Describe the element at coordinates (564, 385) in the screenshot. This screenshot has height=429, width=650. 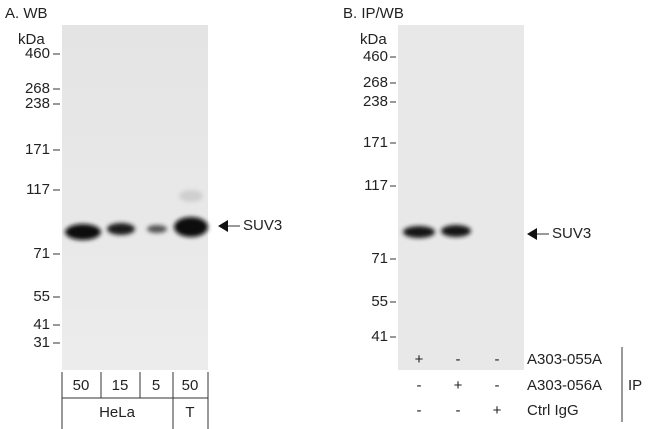
I see `row-label: A303-056A` at that location.